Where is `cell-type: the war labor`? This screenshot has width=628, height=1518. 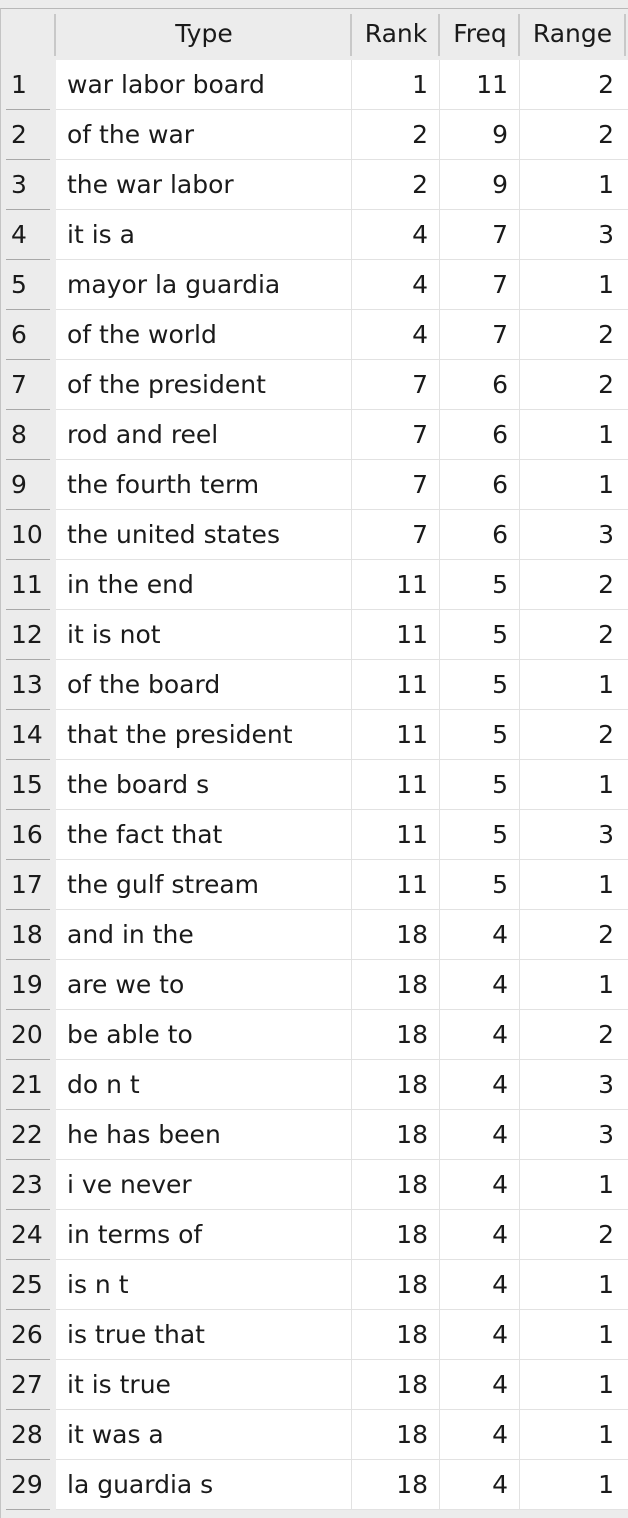 cell-type: the war labor is located at coordinates (204, 185).